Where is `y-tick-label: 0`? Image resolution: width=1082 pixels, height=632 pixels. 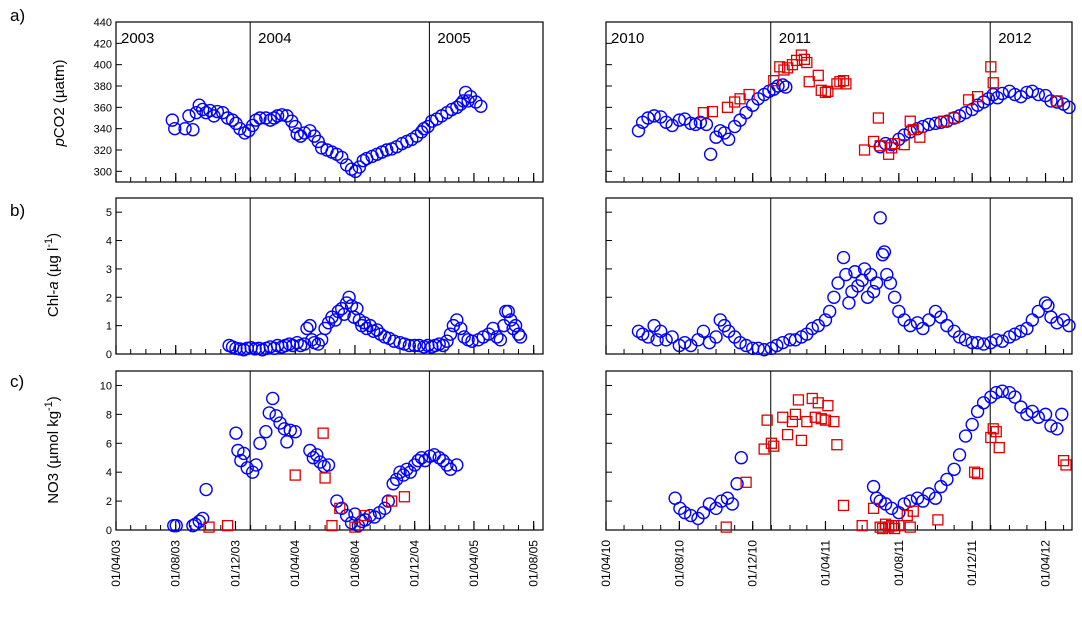
y-tick-label: 0 is located at coordinates (109, 531).